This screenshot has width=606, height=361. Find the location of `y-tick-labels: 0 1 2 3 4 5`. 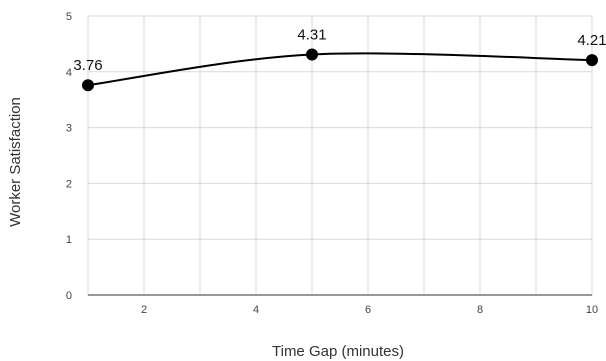

y-tick-labels: 0 1 2 3 4 5 is located at coordinates (69, 156).